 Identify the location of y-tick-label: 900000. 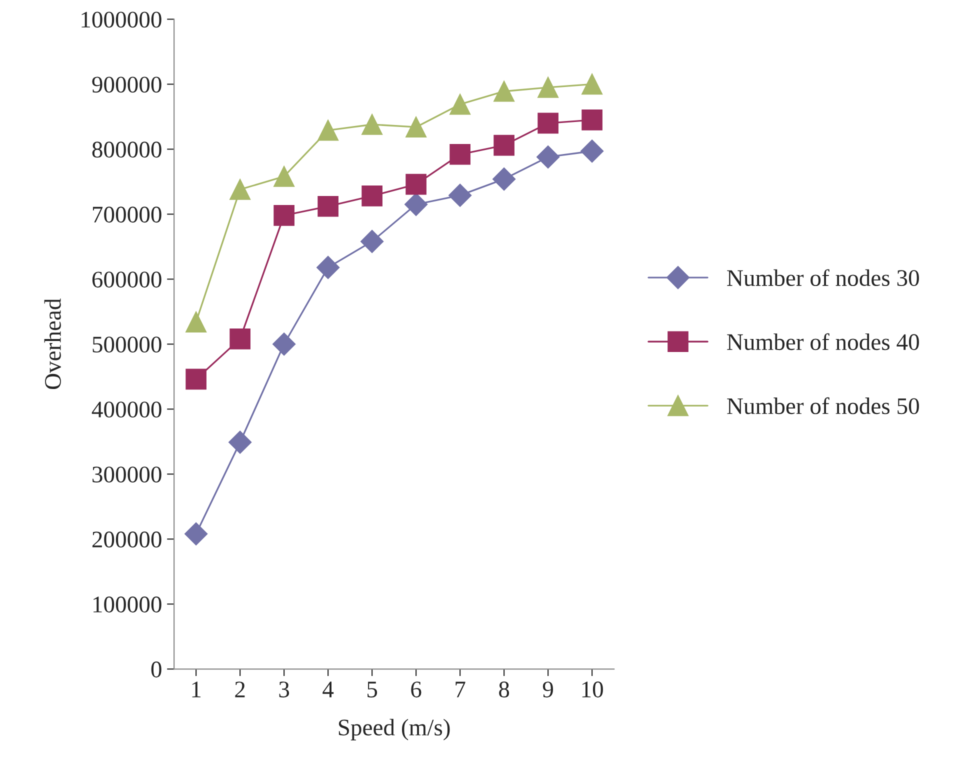
(127, 84).